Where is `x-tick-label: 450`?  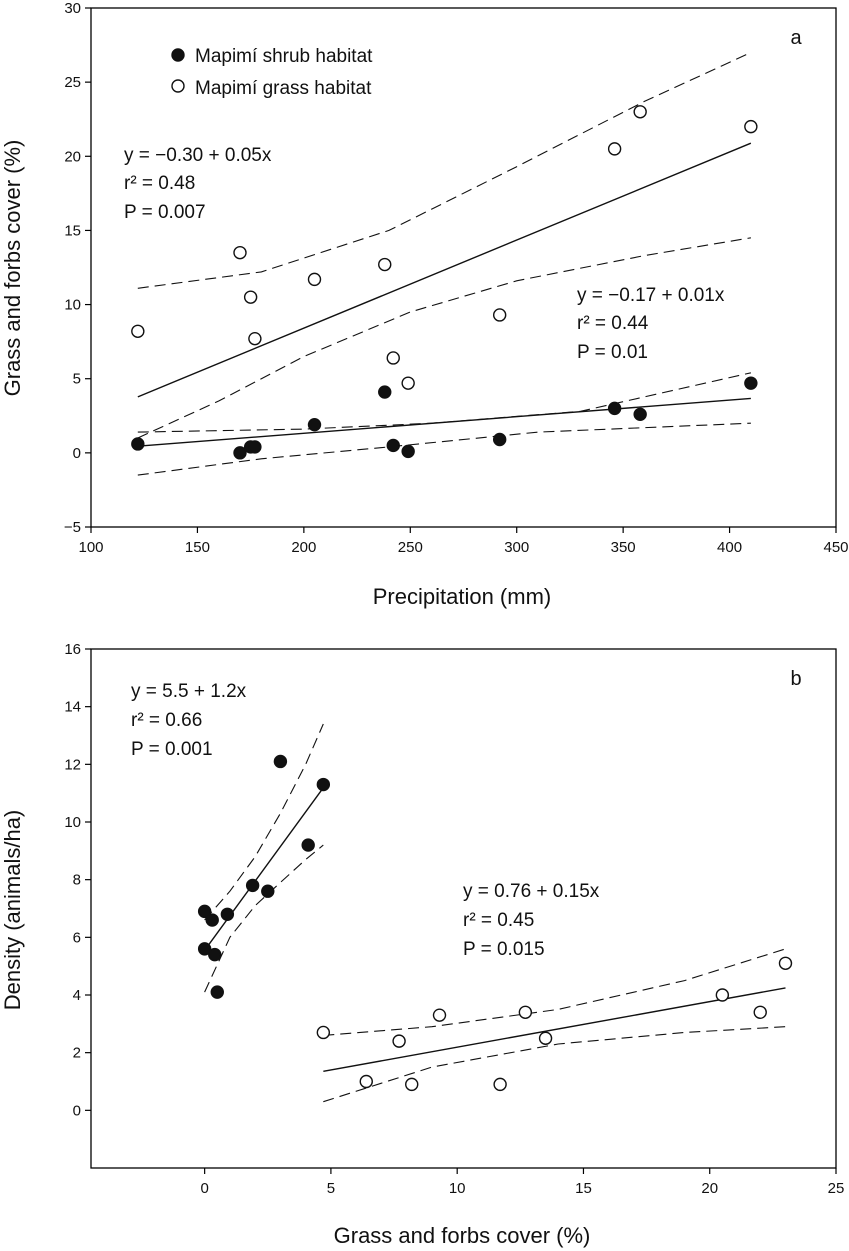
x-tick-label: 450 is located at coordinates (835, 547).